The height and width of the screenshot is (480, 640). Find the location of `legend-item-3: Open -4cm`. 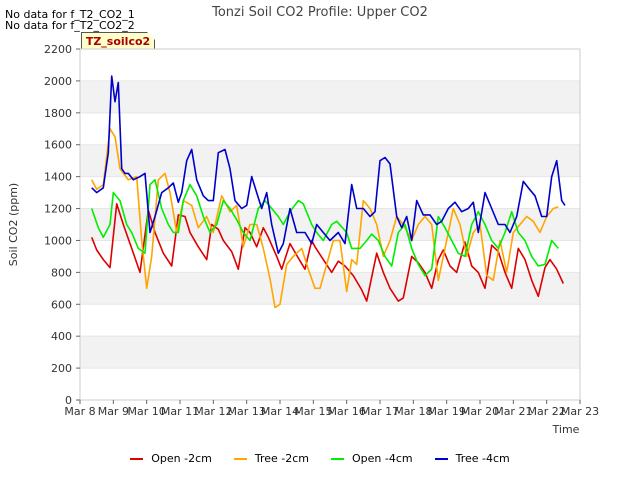

legend-item-3: Open -4cm is located at coordinates (372, 458).